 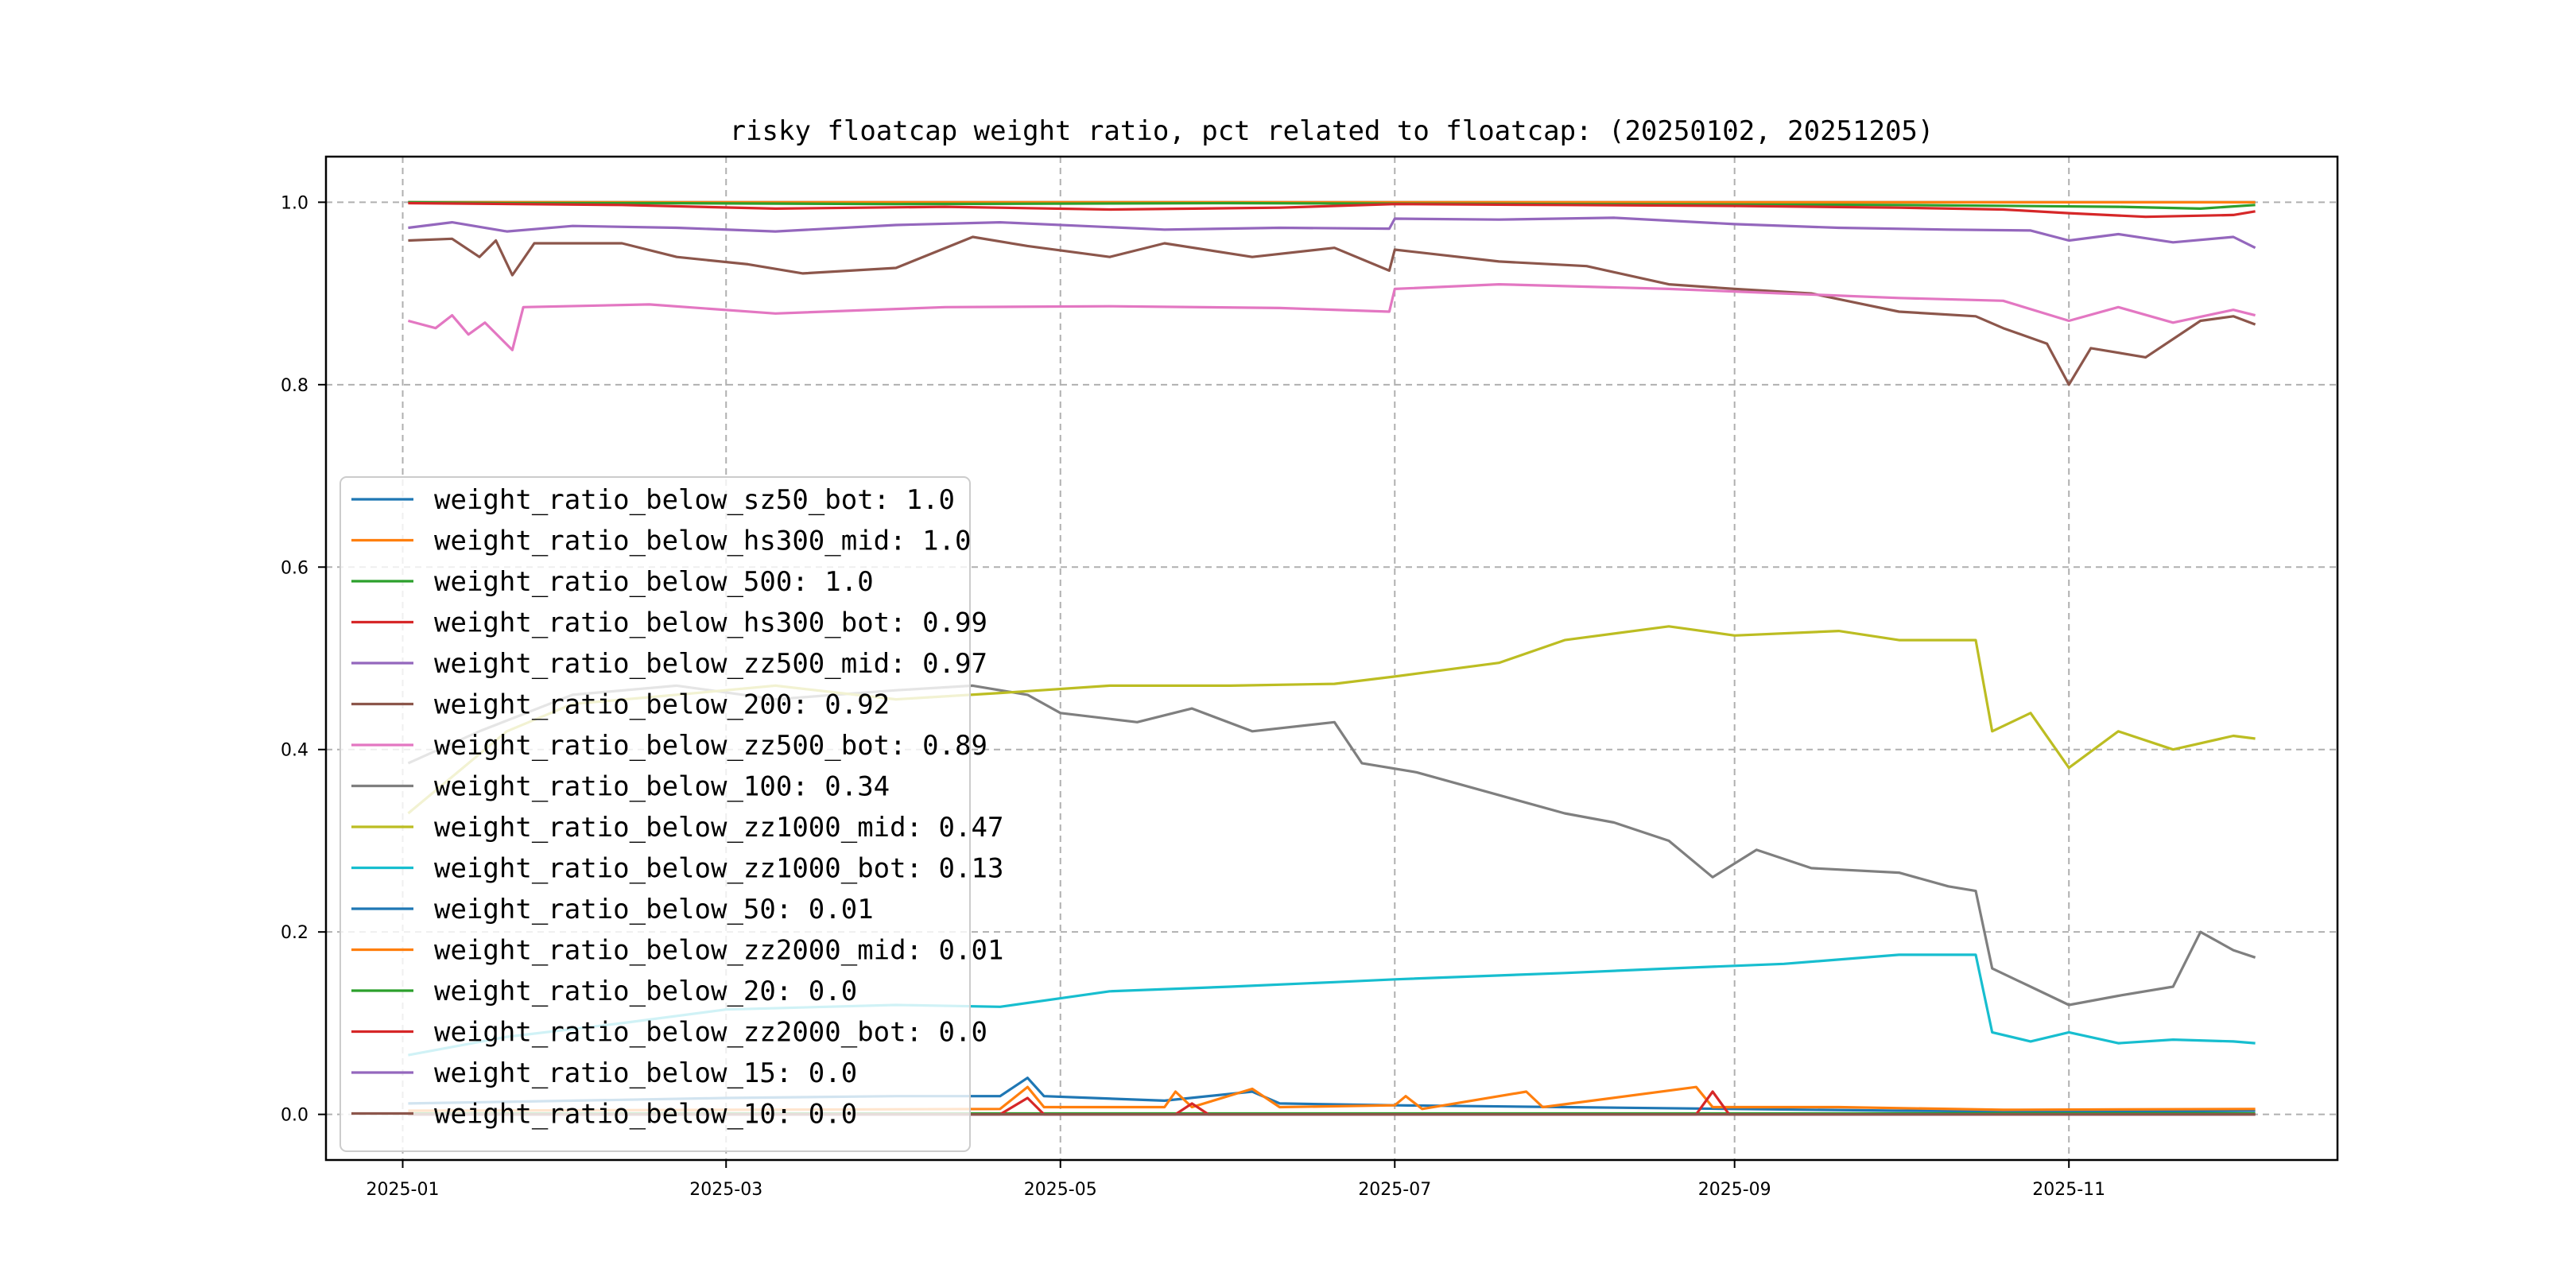 I want to click on legend-entry: weight_ratio_below_hs300_bot: 0.99, so click(x=710, y=623).